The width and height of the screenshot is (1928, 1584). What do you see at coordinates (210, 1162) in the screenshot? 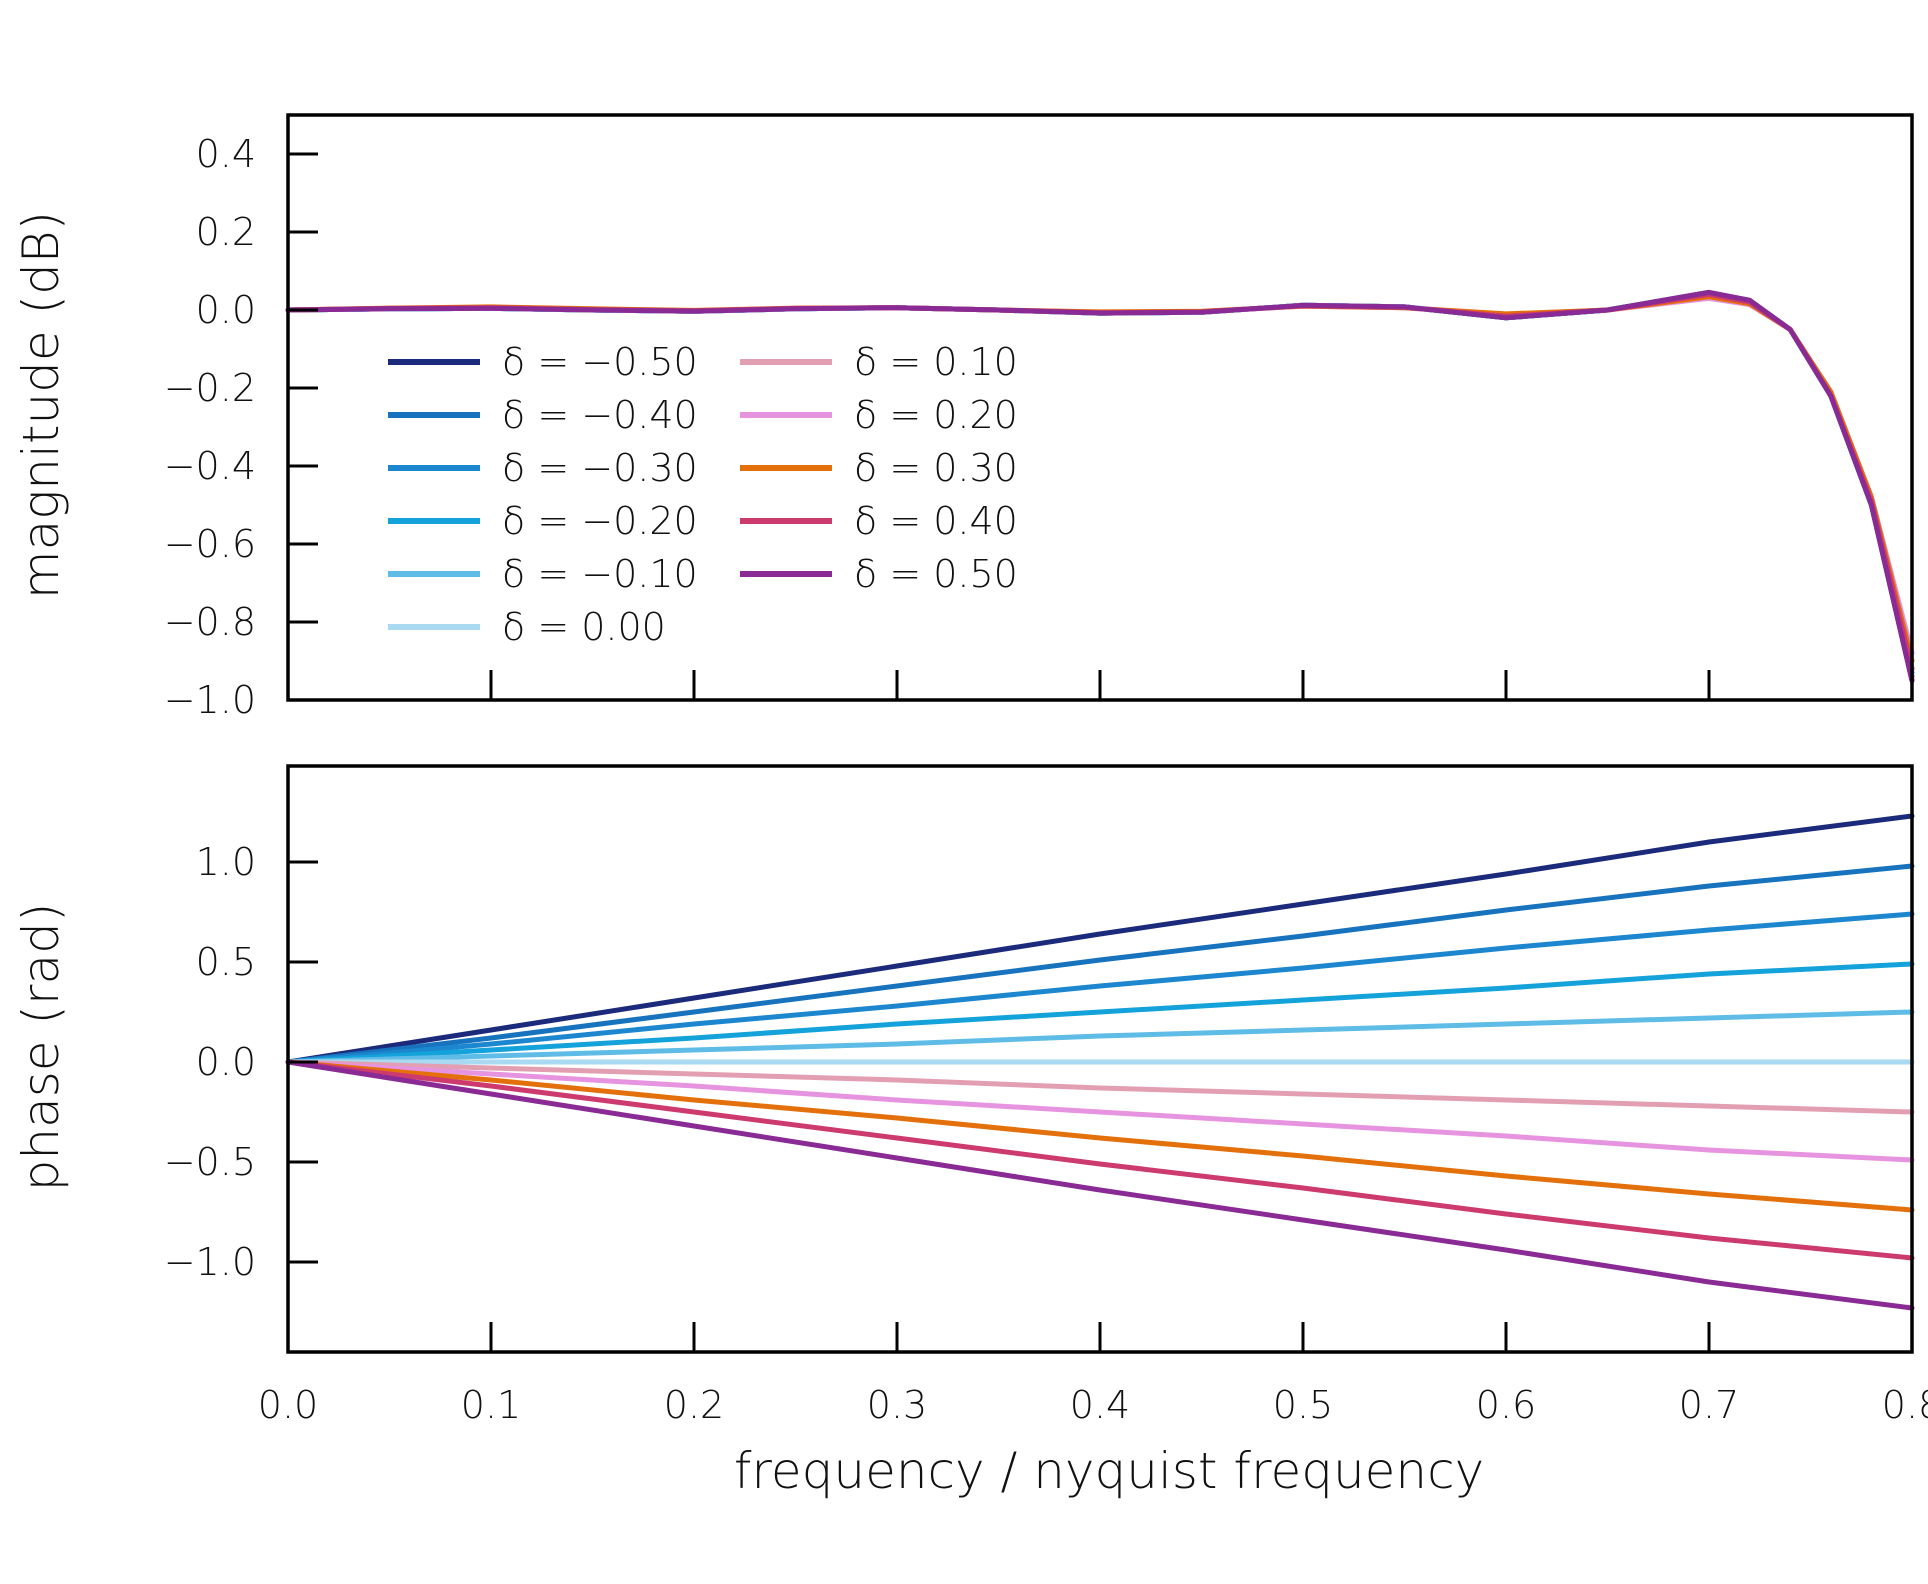
I see `phase-y-tick-label: −0.5` at bounding box center [210, 1162].